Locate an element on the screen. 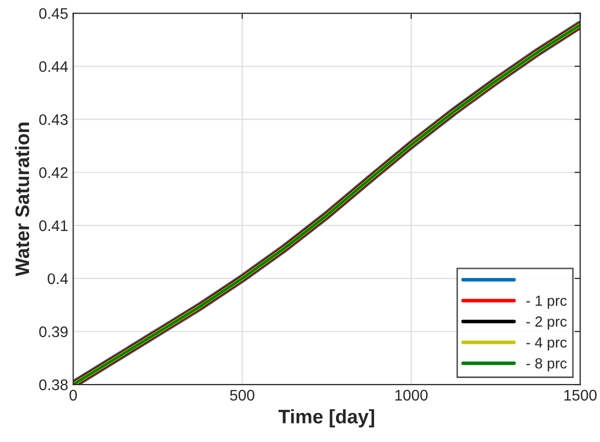 The height and width of the screenshot is (442, 600). x-tick-label: 0 is located at coordinates (73, 395).